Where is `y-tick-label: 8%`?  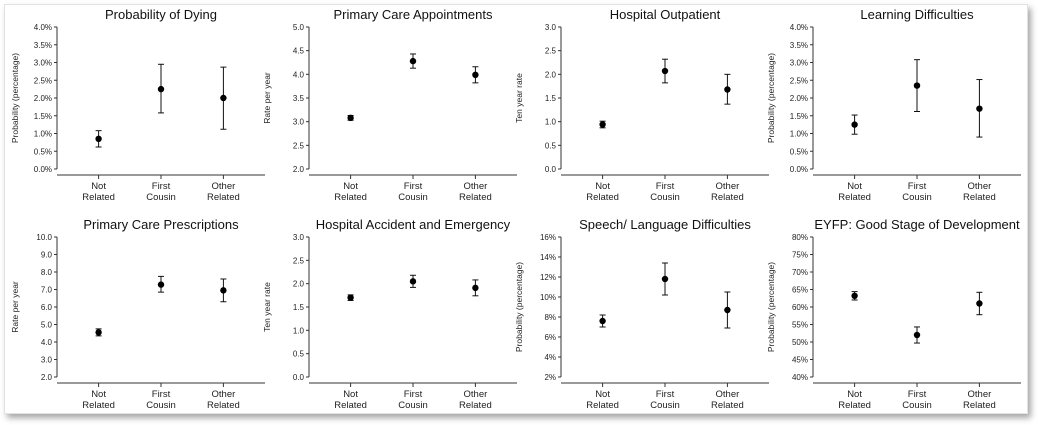
y-tick-label: 8% is located at coordinates (550, 317).